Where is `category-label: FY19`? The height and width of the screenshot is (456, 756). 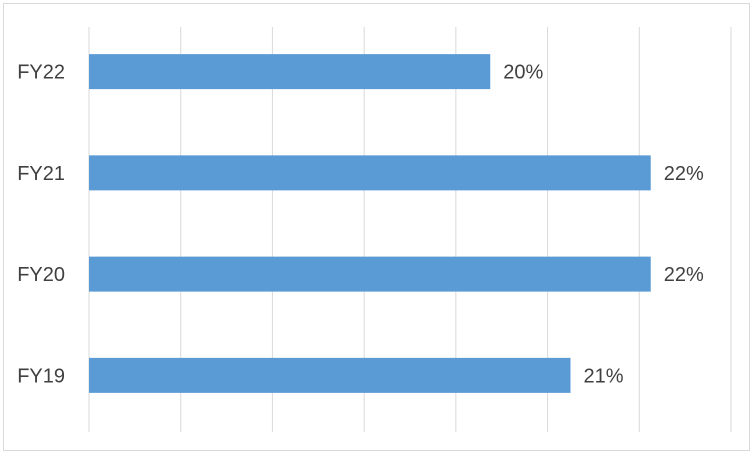
category-label: FY19 is located at coordinates (41, 376).